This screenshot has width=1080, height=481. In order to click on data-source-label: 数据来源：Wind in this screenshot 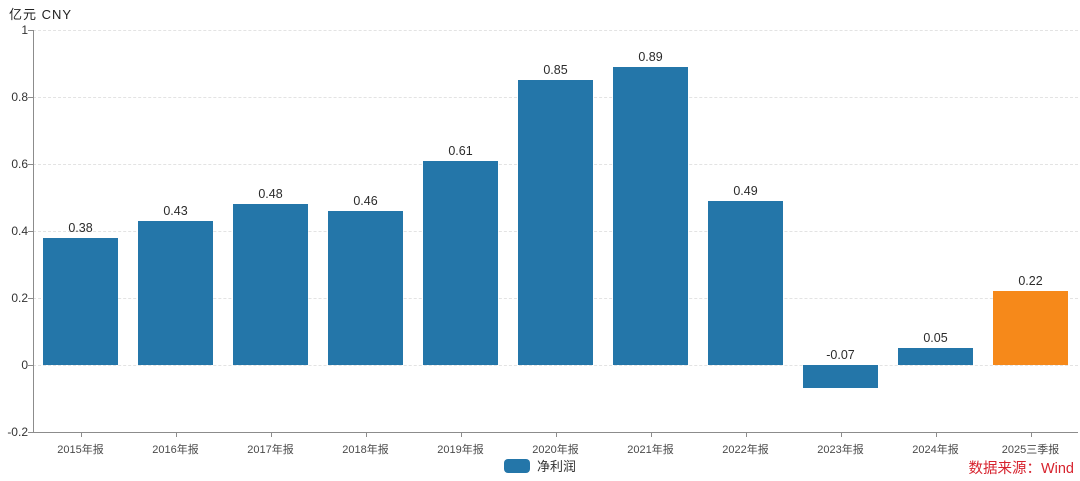, I will do `click(1021, 469)`.